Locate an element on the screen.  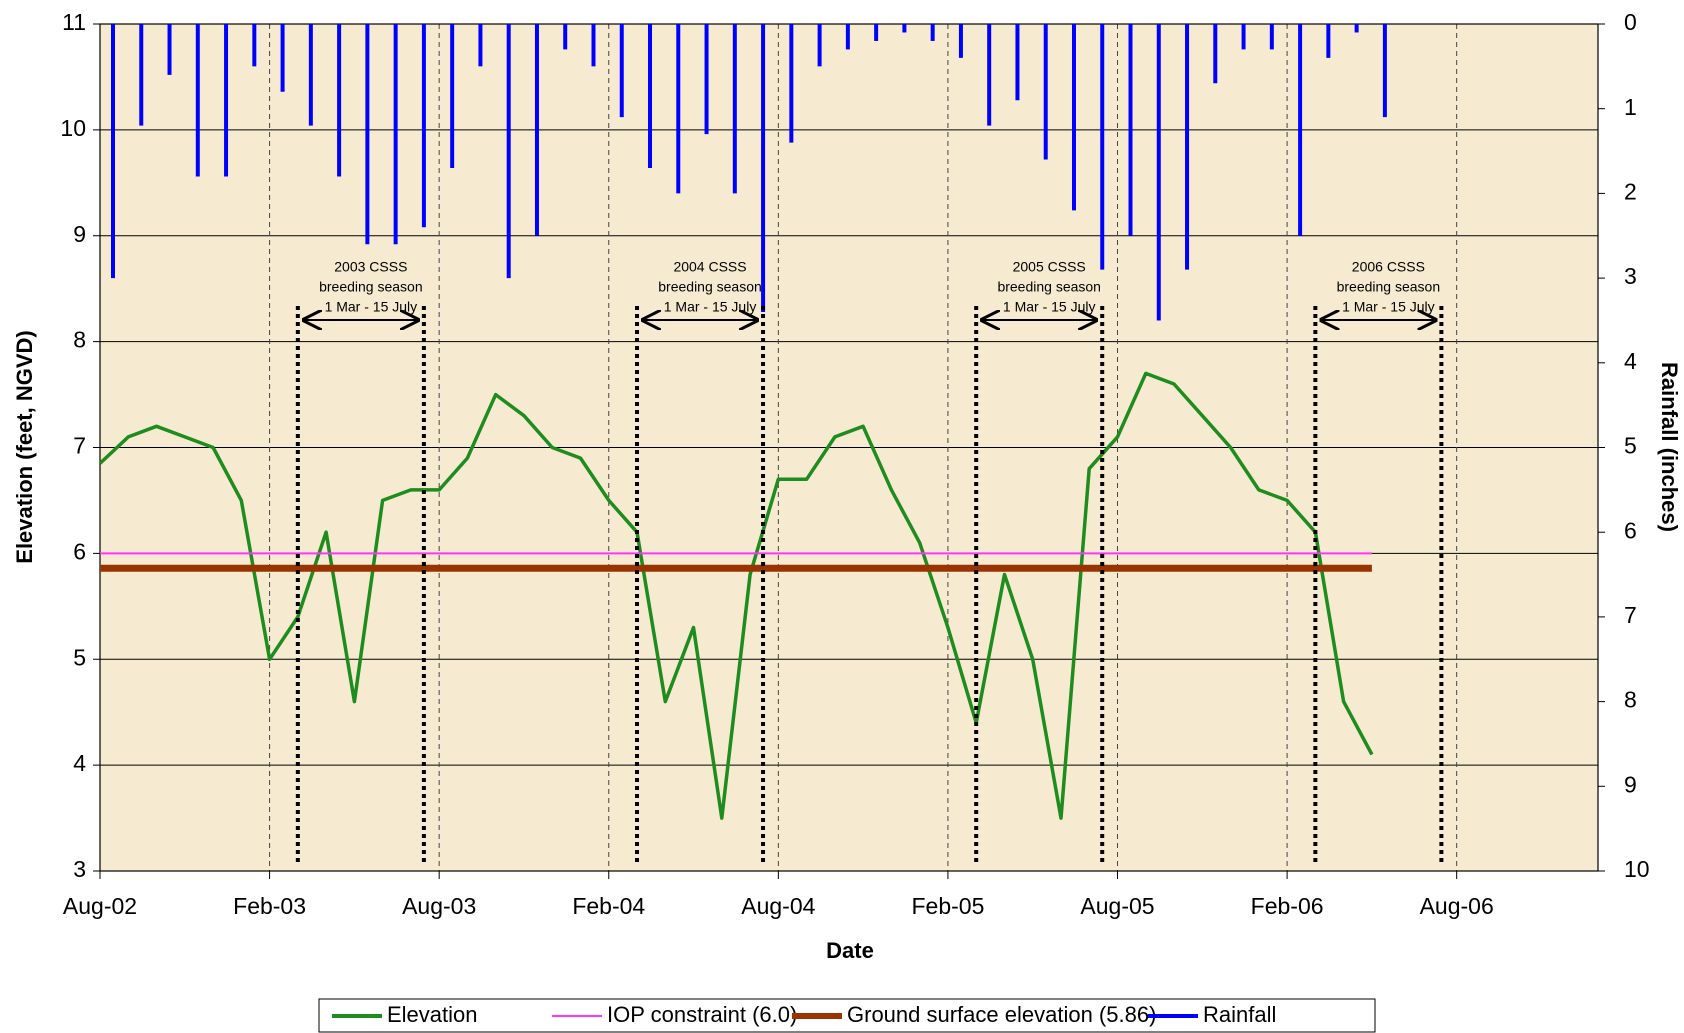
y2-tick-label: 6 is located at coordinates (1630, 530).